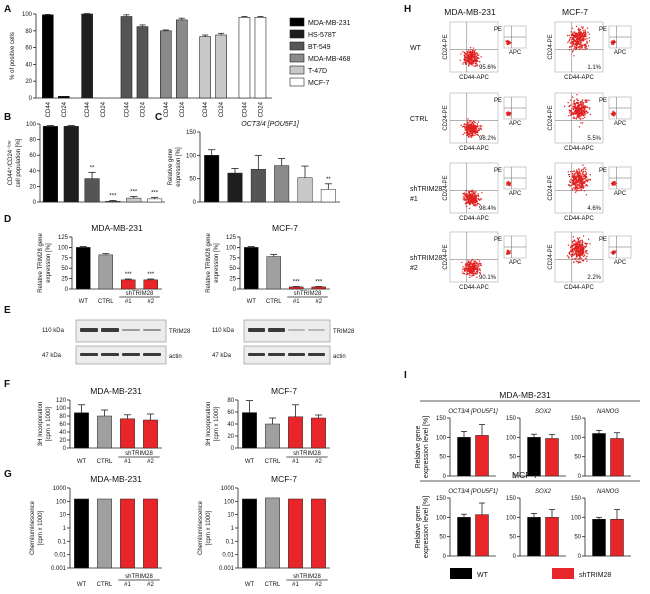  What do you see at coordinates (426, 189) in the screenshot?
I see `flow-row-label: shTRIM28` at bounding box center [426, 189].